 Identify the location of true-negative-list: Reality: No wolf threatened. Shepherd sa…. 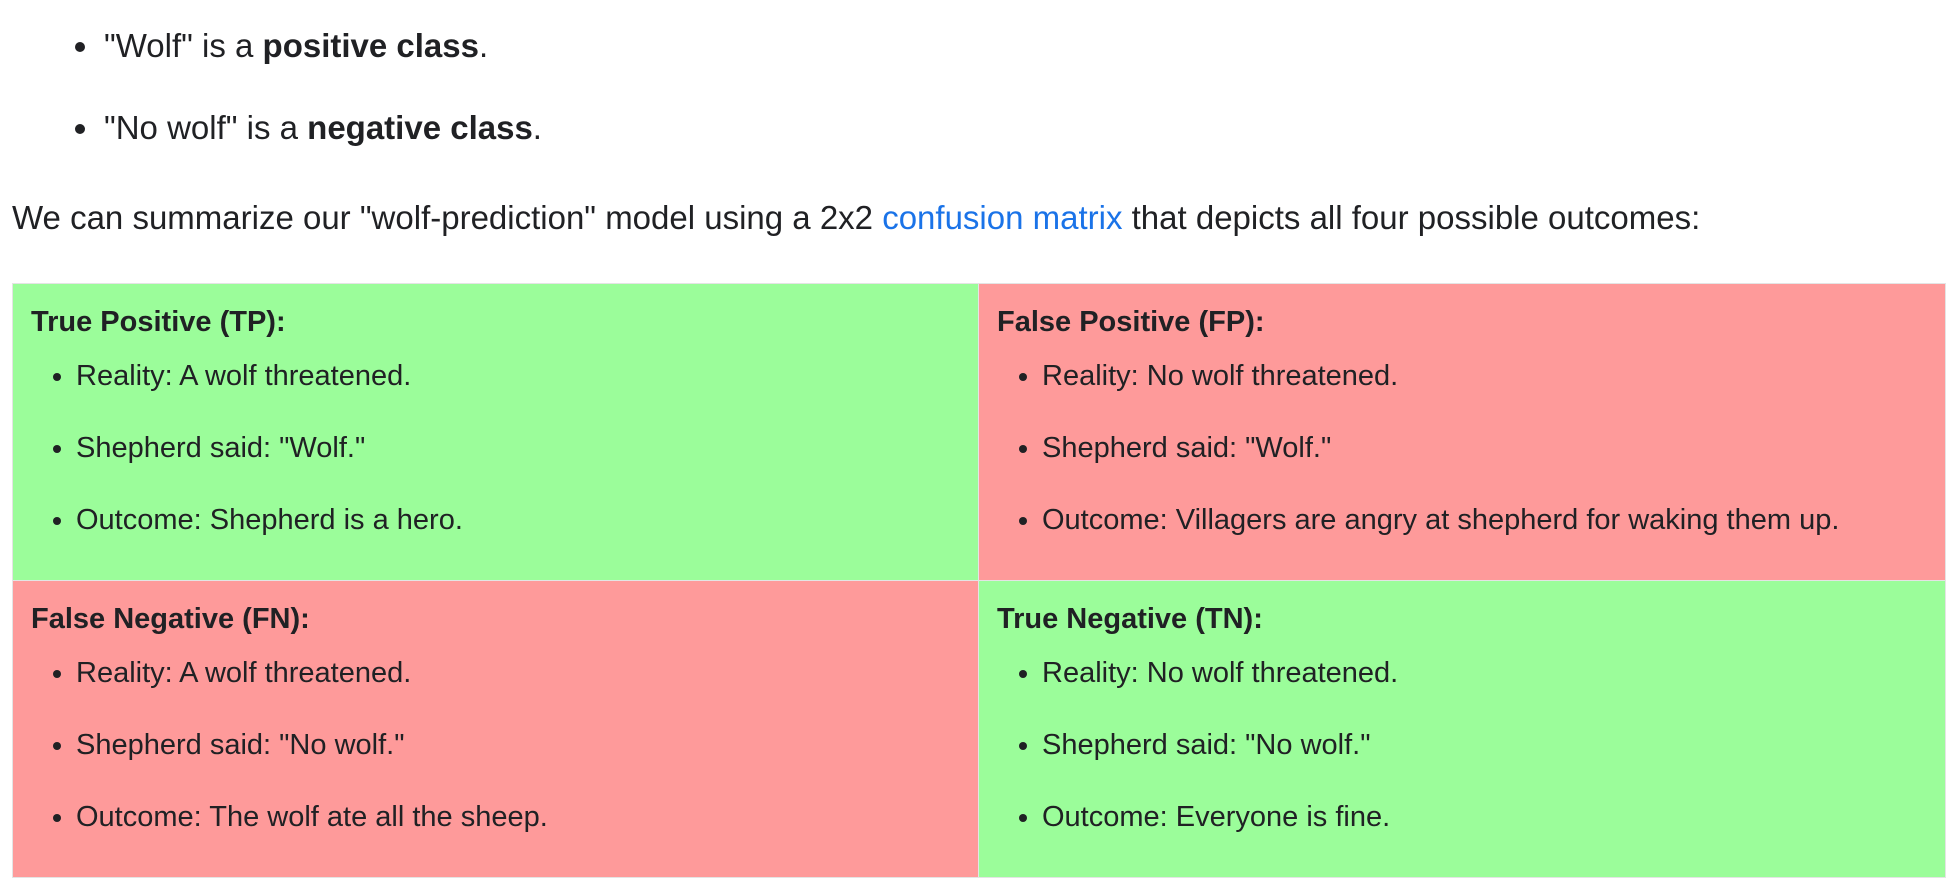
(1462, 745).